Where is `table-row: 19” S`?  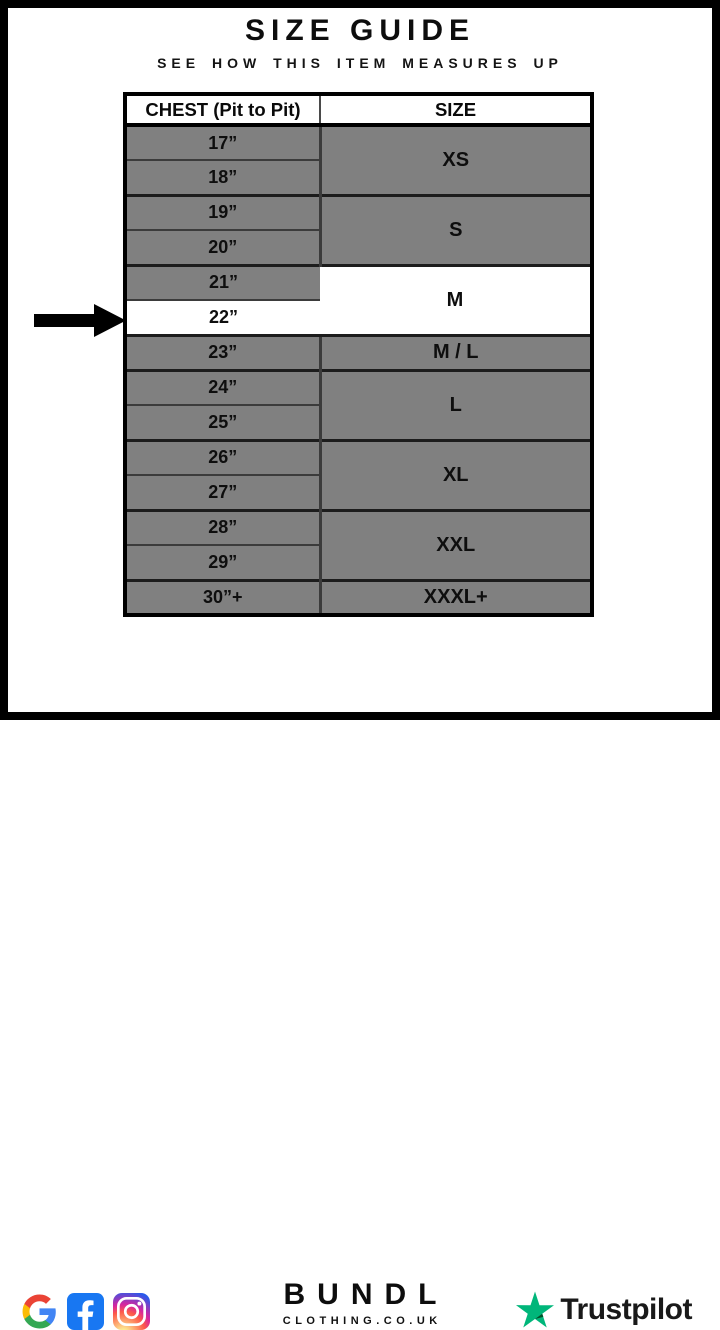 table-row: 19” S is located at coordinates (358, 229).